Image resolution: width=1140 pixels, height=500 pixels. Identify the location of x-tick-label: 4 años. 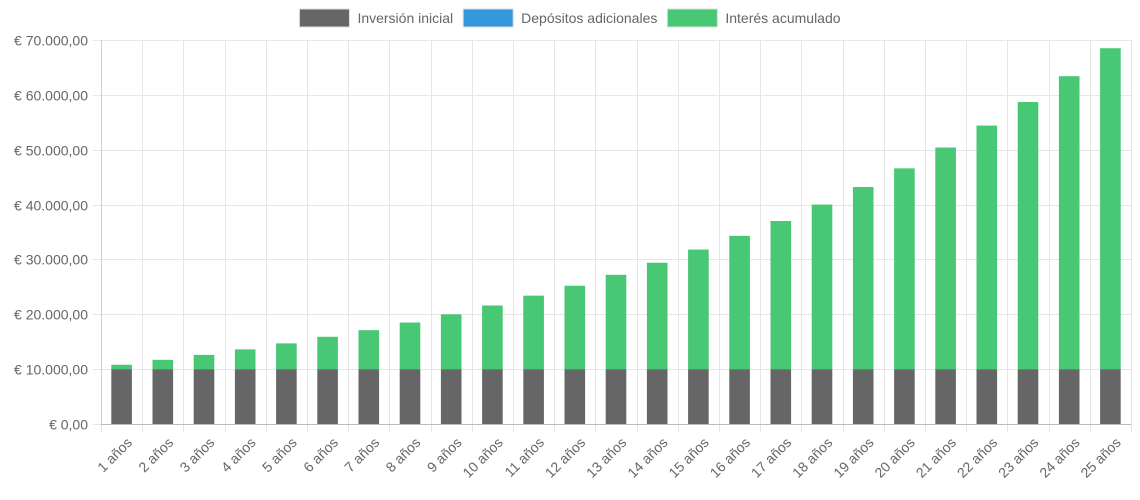
(238, 454).